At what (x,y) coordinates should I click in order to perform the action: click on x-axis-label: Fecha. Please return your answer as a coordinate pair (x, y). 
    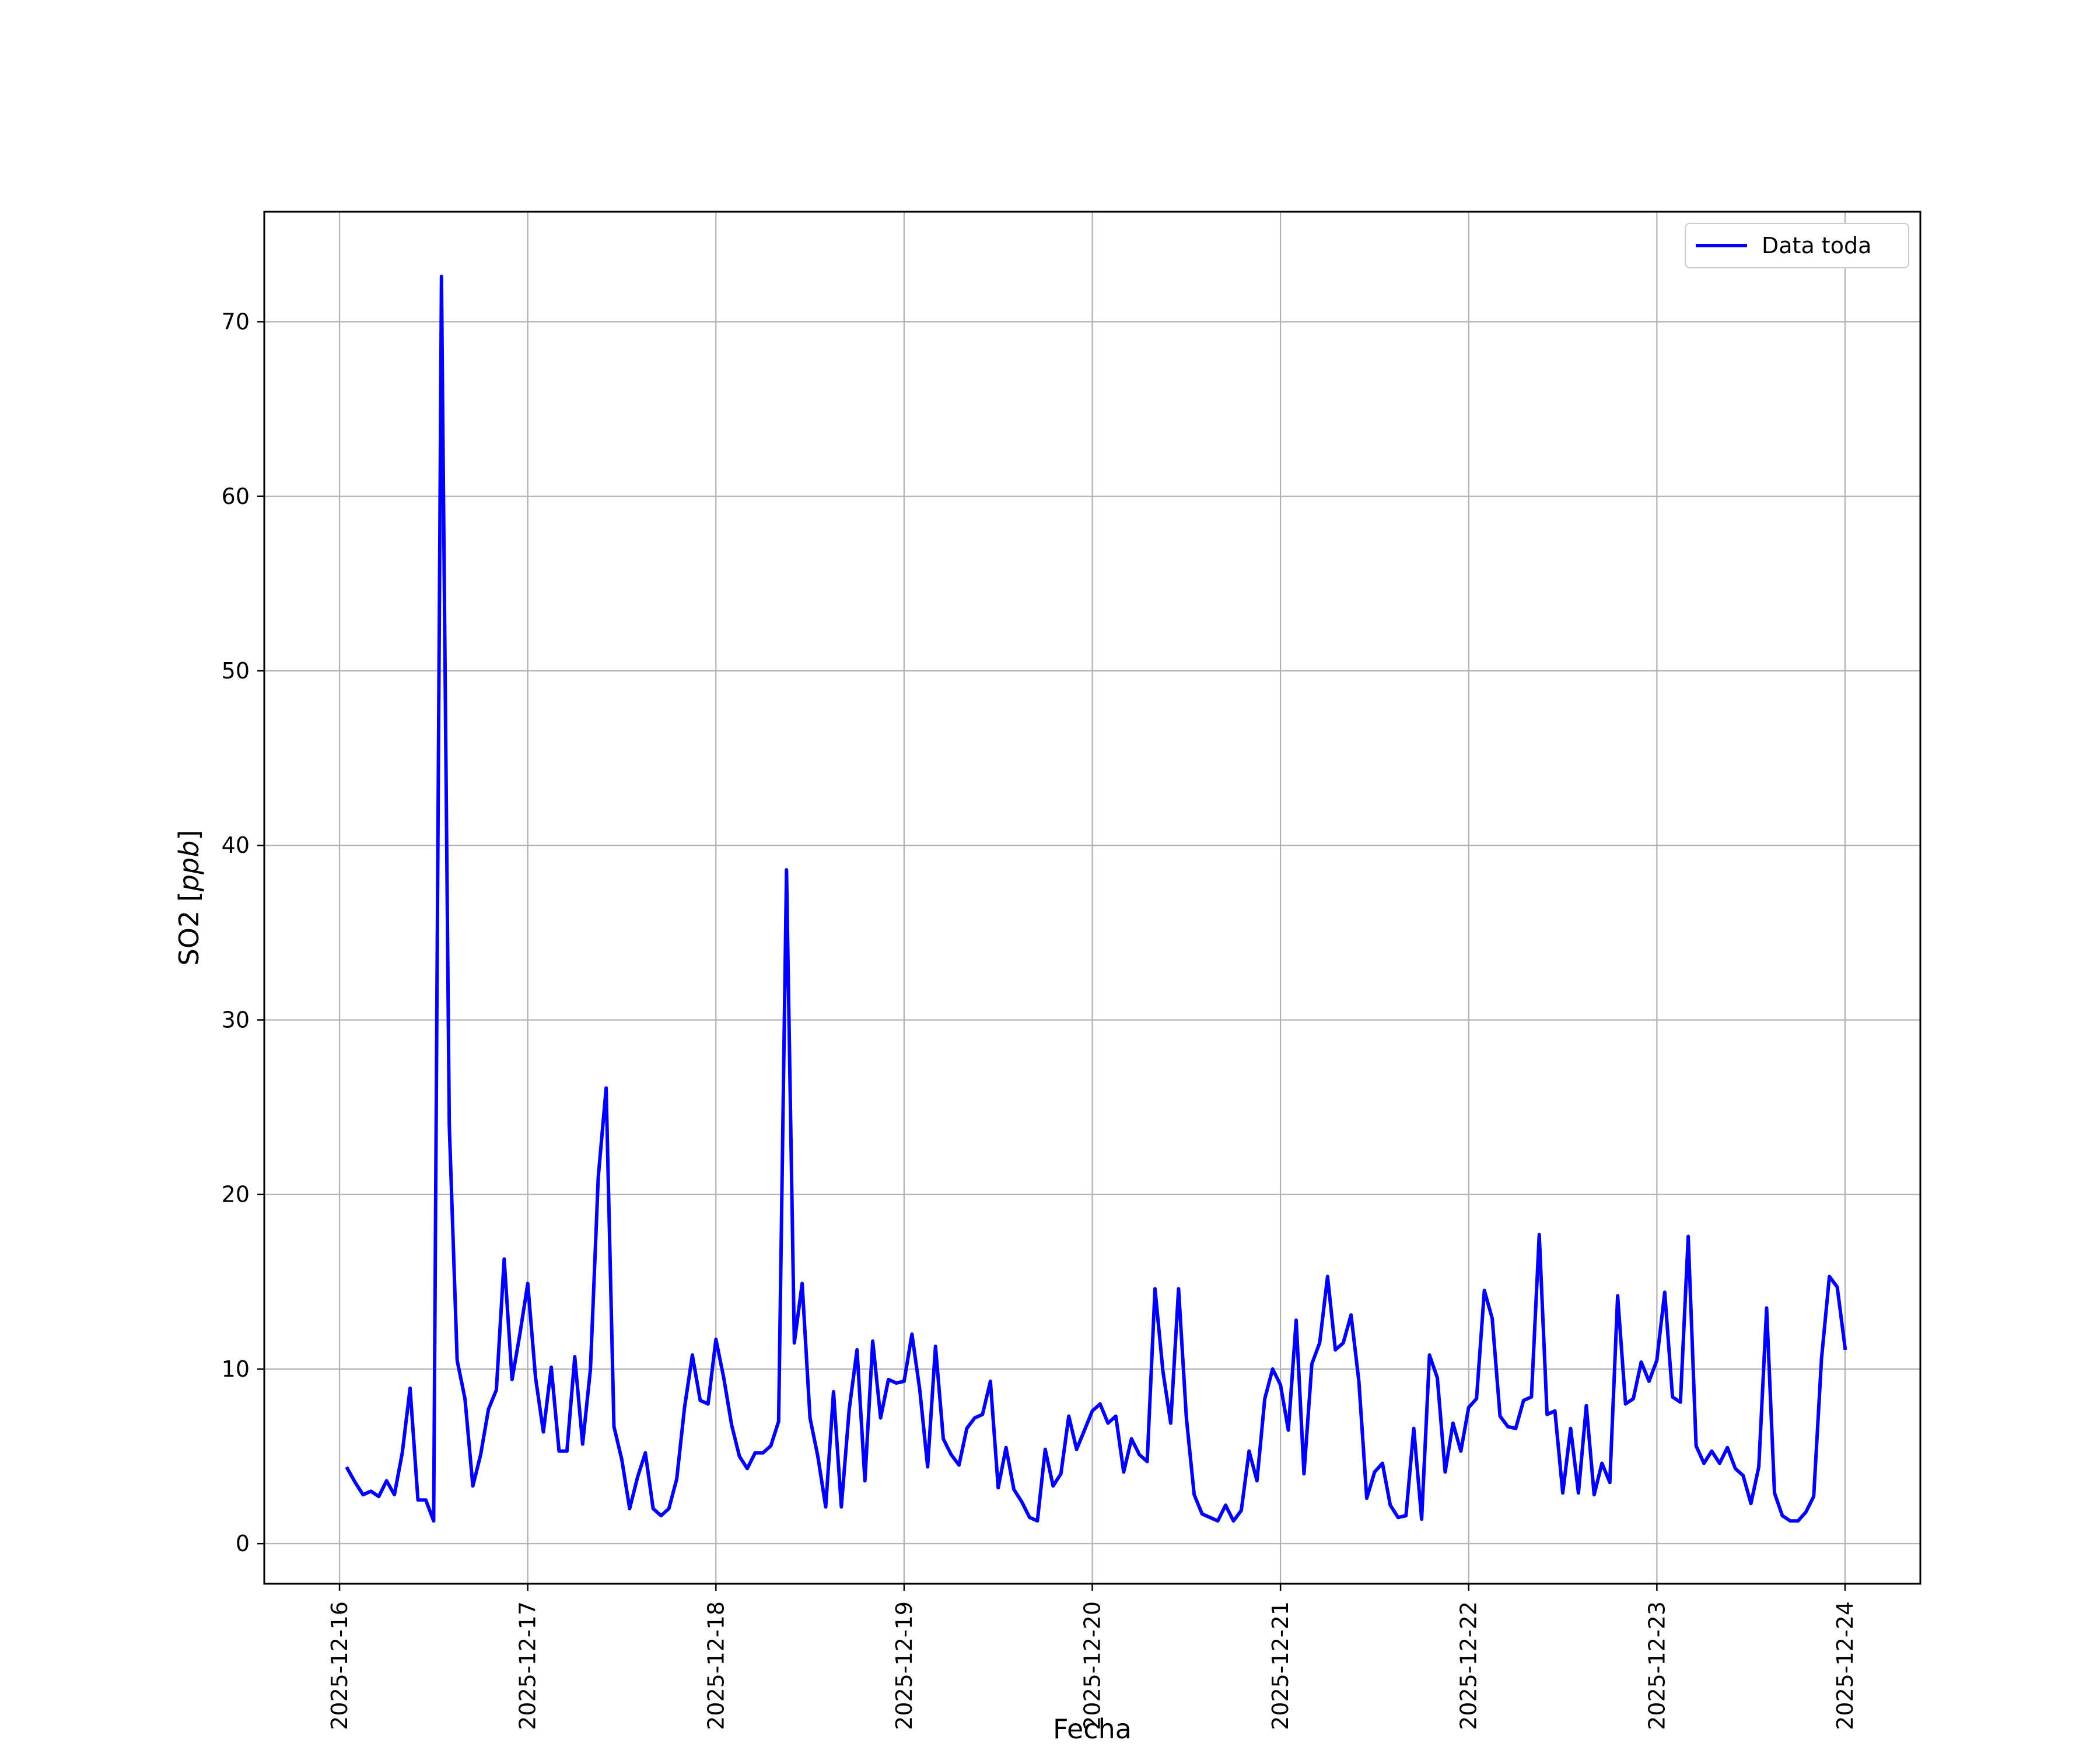
    Looking at the image, I should click on (1092, 1729).